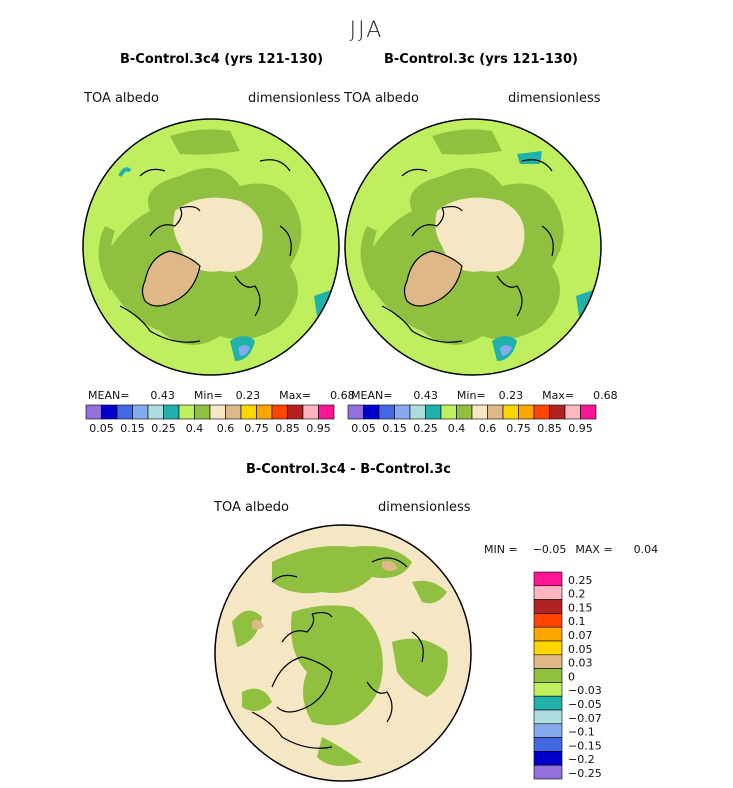 The width and height of the screenshot is (733, 788). I want to click on panel-1-stats: MEAN= 0.43 Min= 0.23 Max= 0.68, so click(221, 395).